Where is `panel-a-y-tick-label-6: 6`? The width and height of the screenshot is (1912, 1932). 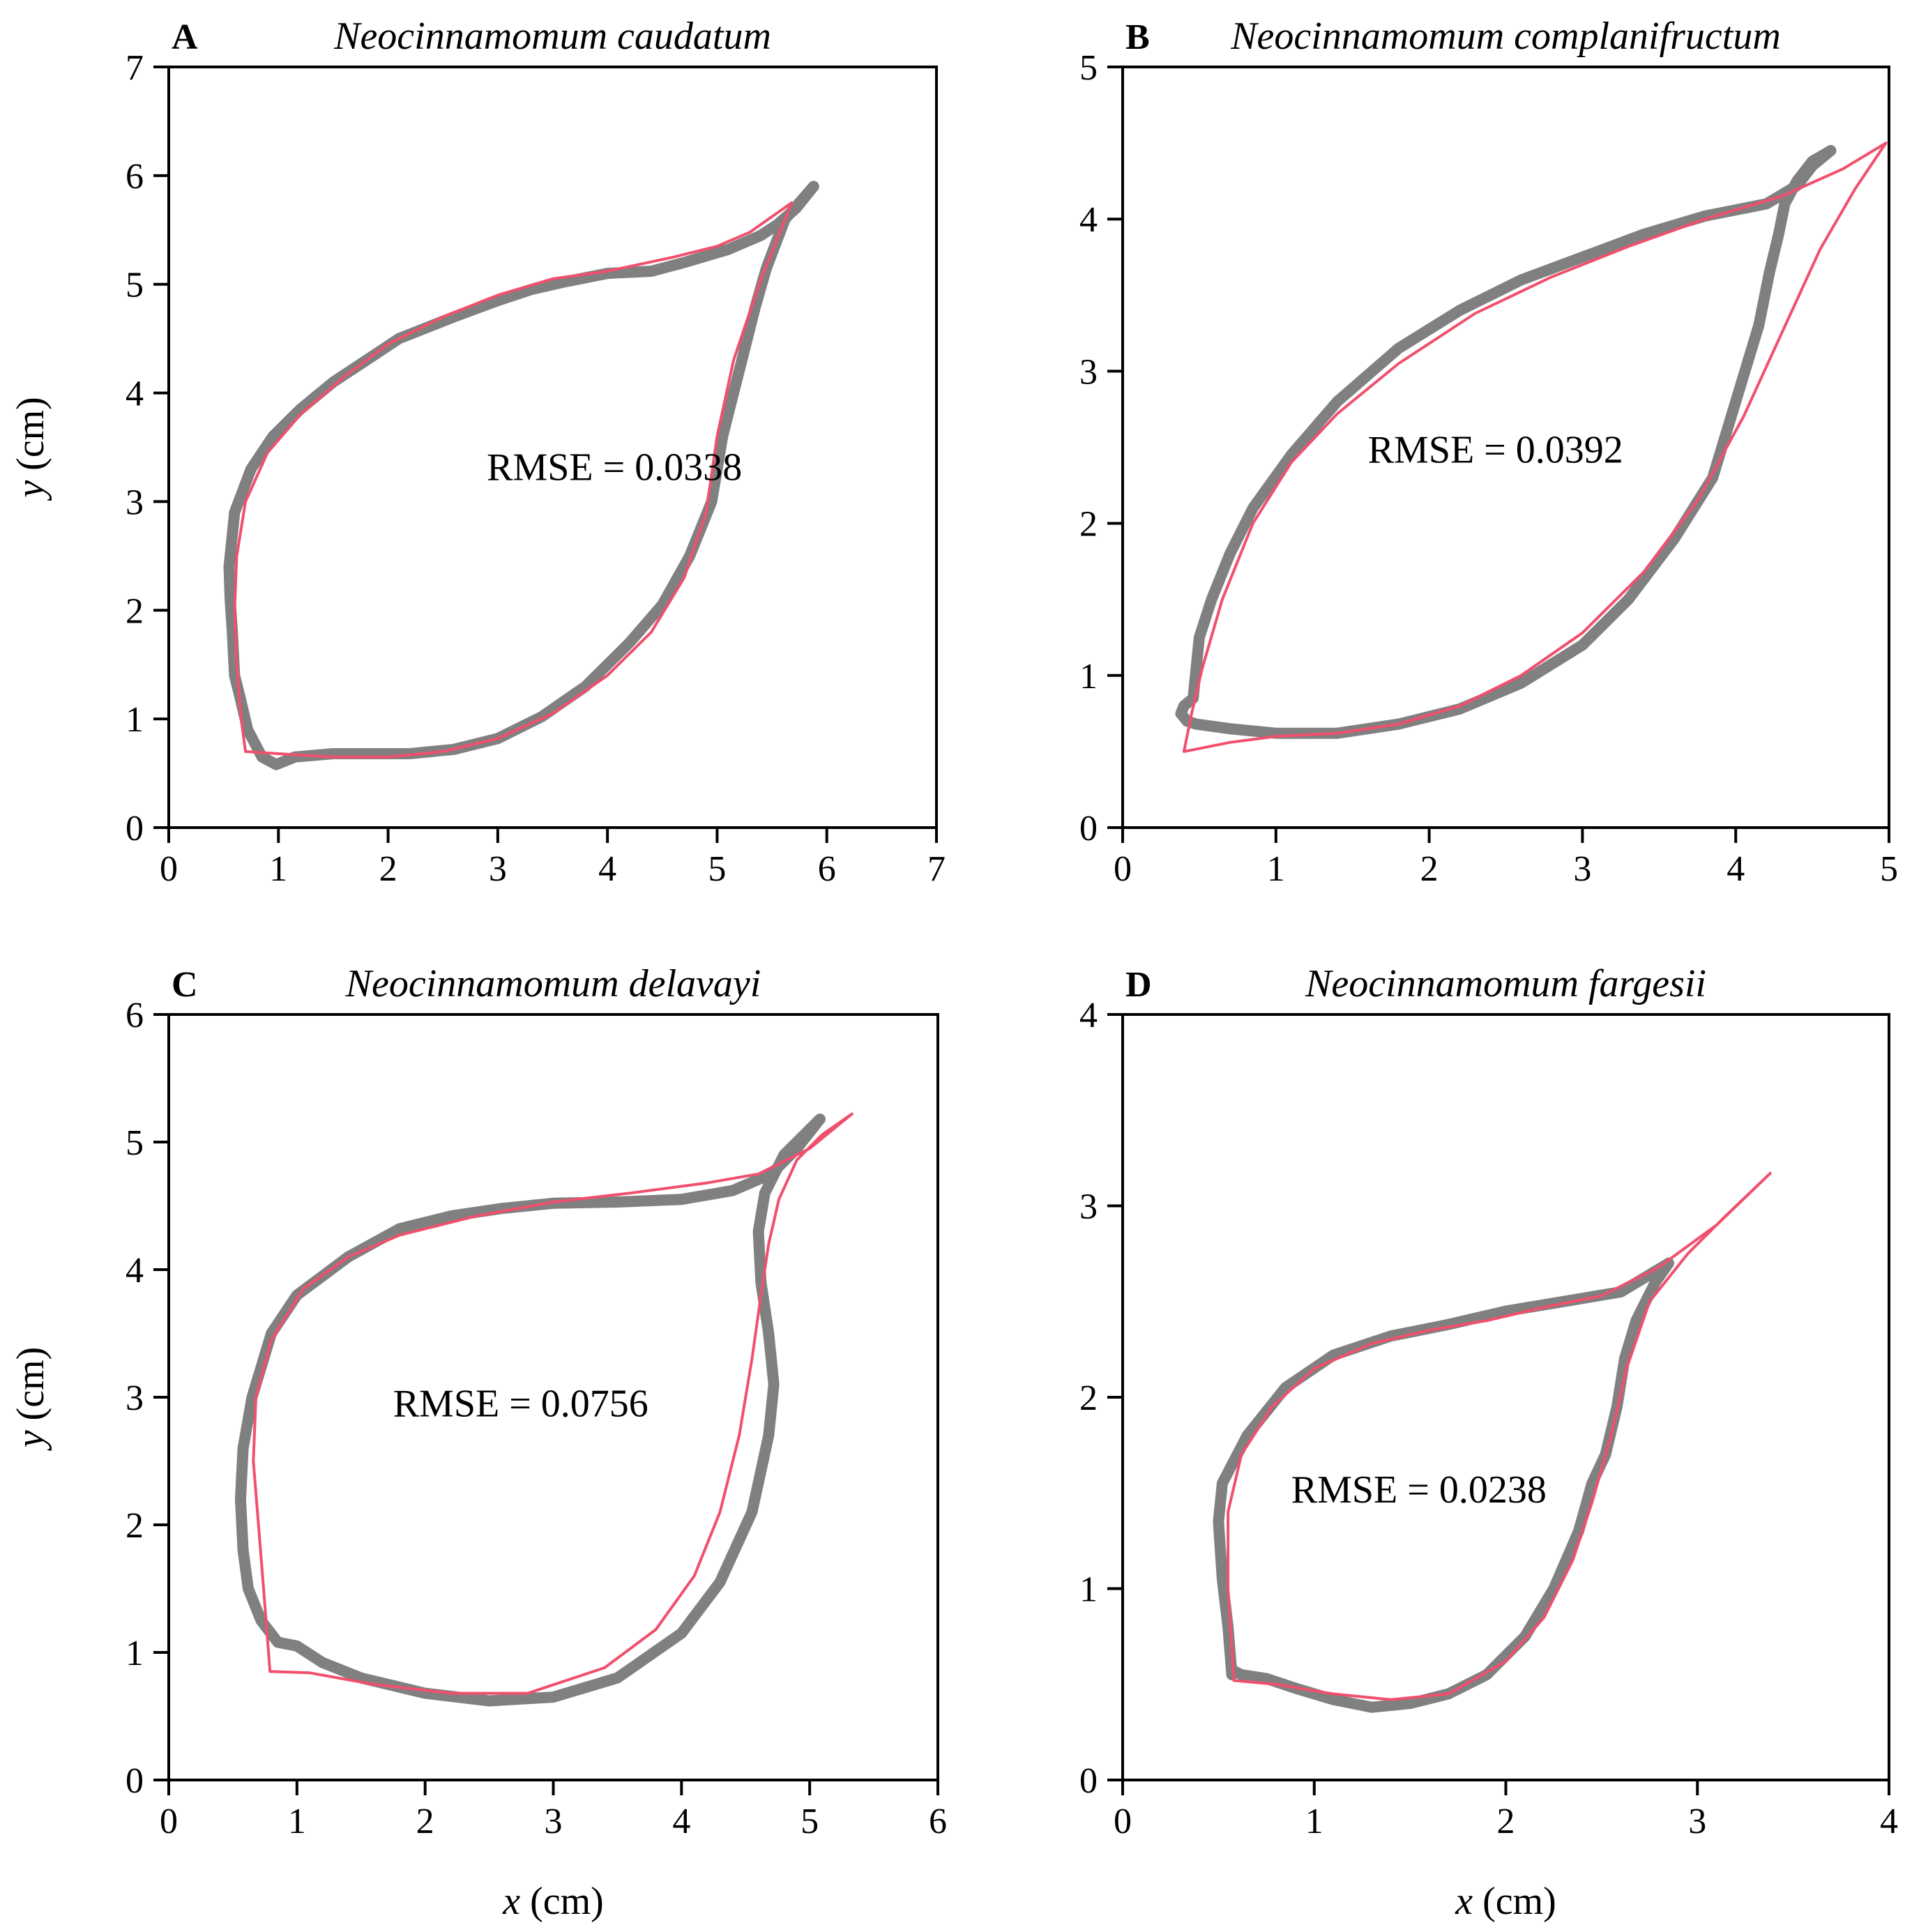 panel-a-y-tick-label-6: 6 is located at coordinates (135, 177).